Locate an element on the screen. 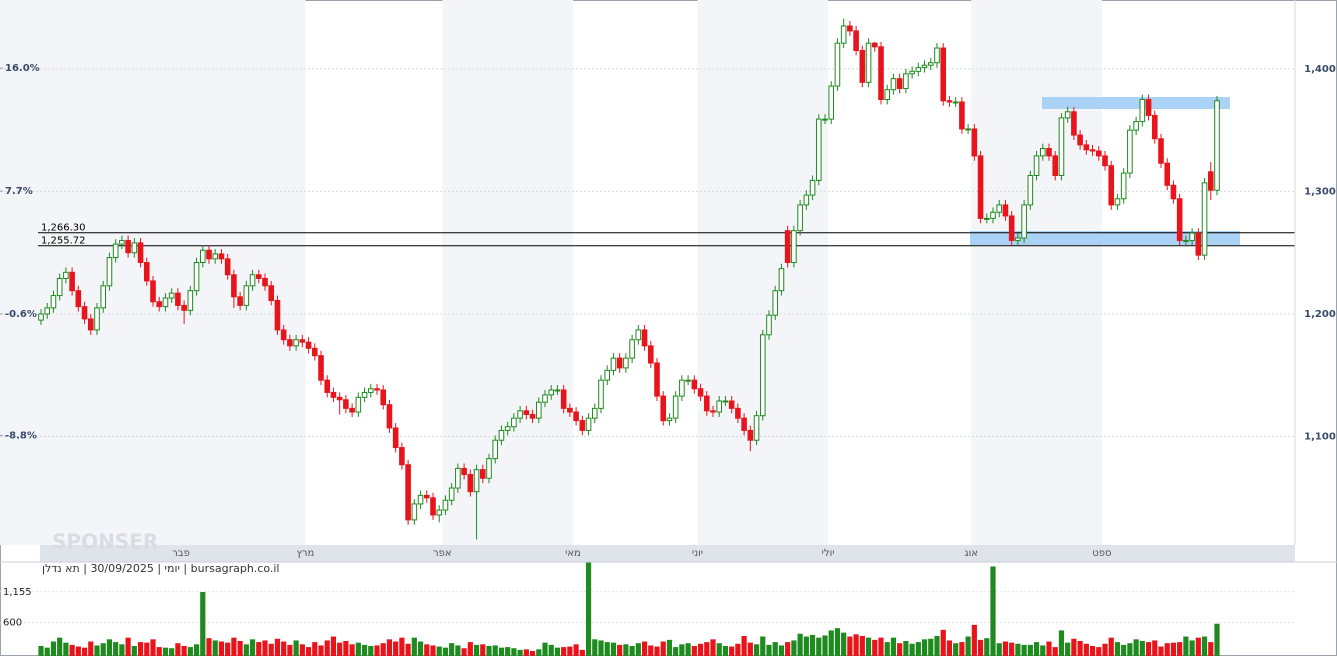  y-tick-label: 1,300 is located at coordinates (1320, 191).